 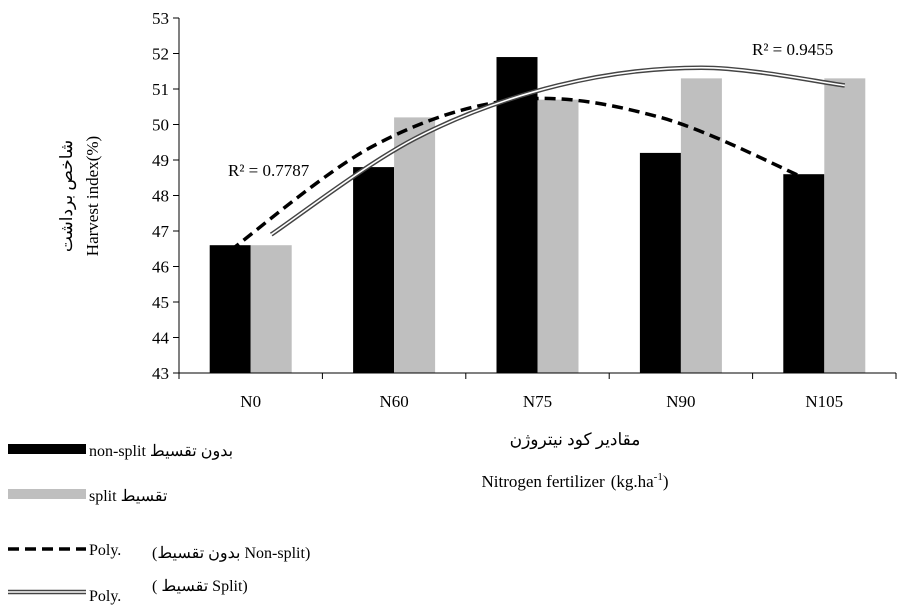 What do you see at coordinates (105, 596) in the screenshot?
I see `legend-label-poly-split-en: Poly.` at bounding box center [105, 596].